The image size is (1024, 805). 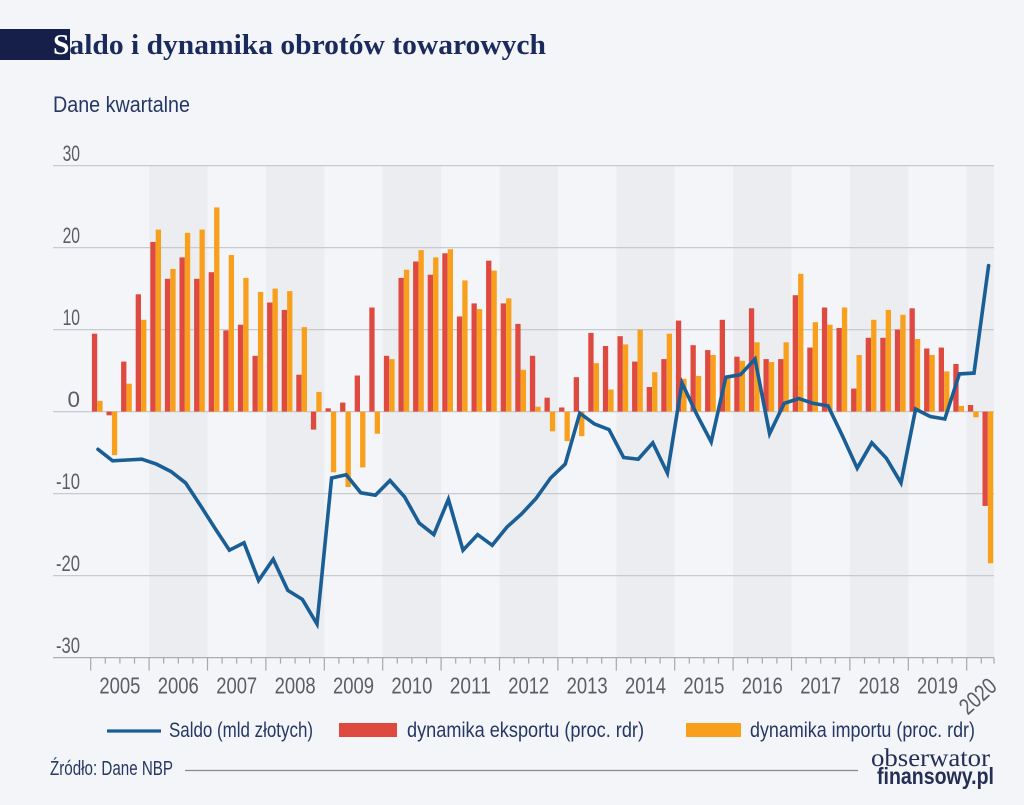 I want to click on svg-text: 2018, so click(x=879, y=686).